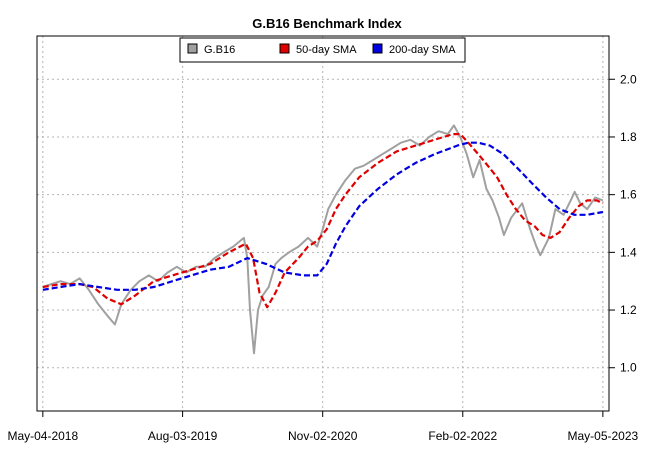 Image resolution: width=650 pixels, height=450 pixels. Describe the element at coordinates (628, 137) in the screenshot. I see `y-tick-label: 1.8` at that location.